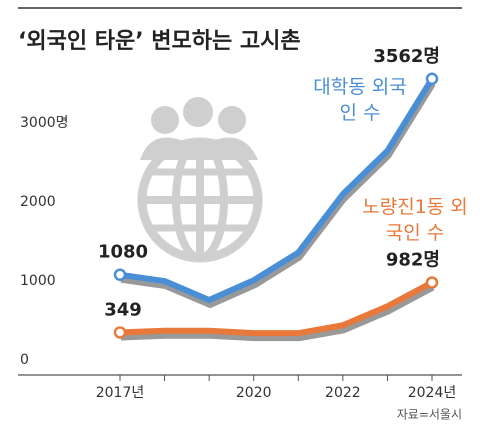 Image resolution: width=480 pixels, height=442 pixels. I want to click on y-tick-label: 0, so click(24, 360).